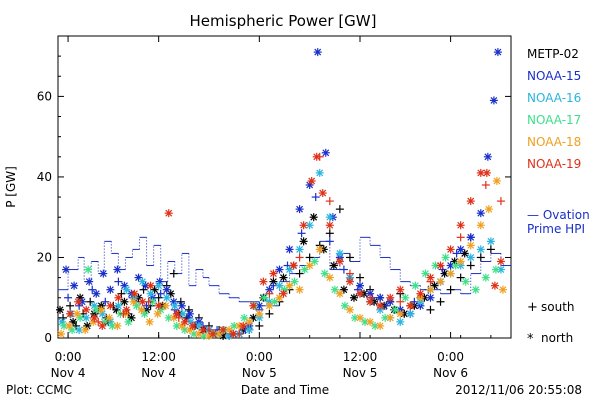 Image resolution: width=600 pixels, height=400 pixels. I want to click on y-tick-label: 40, so click(44, 177).